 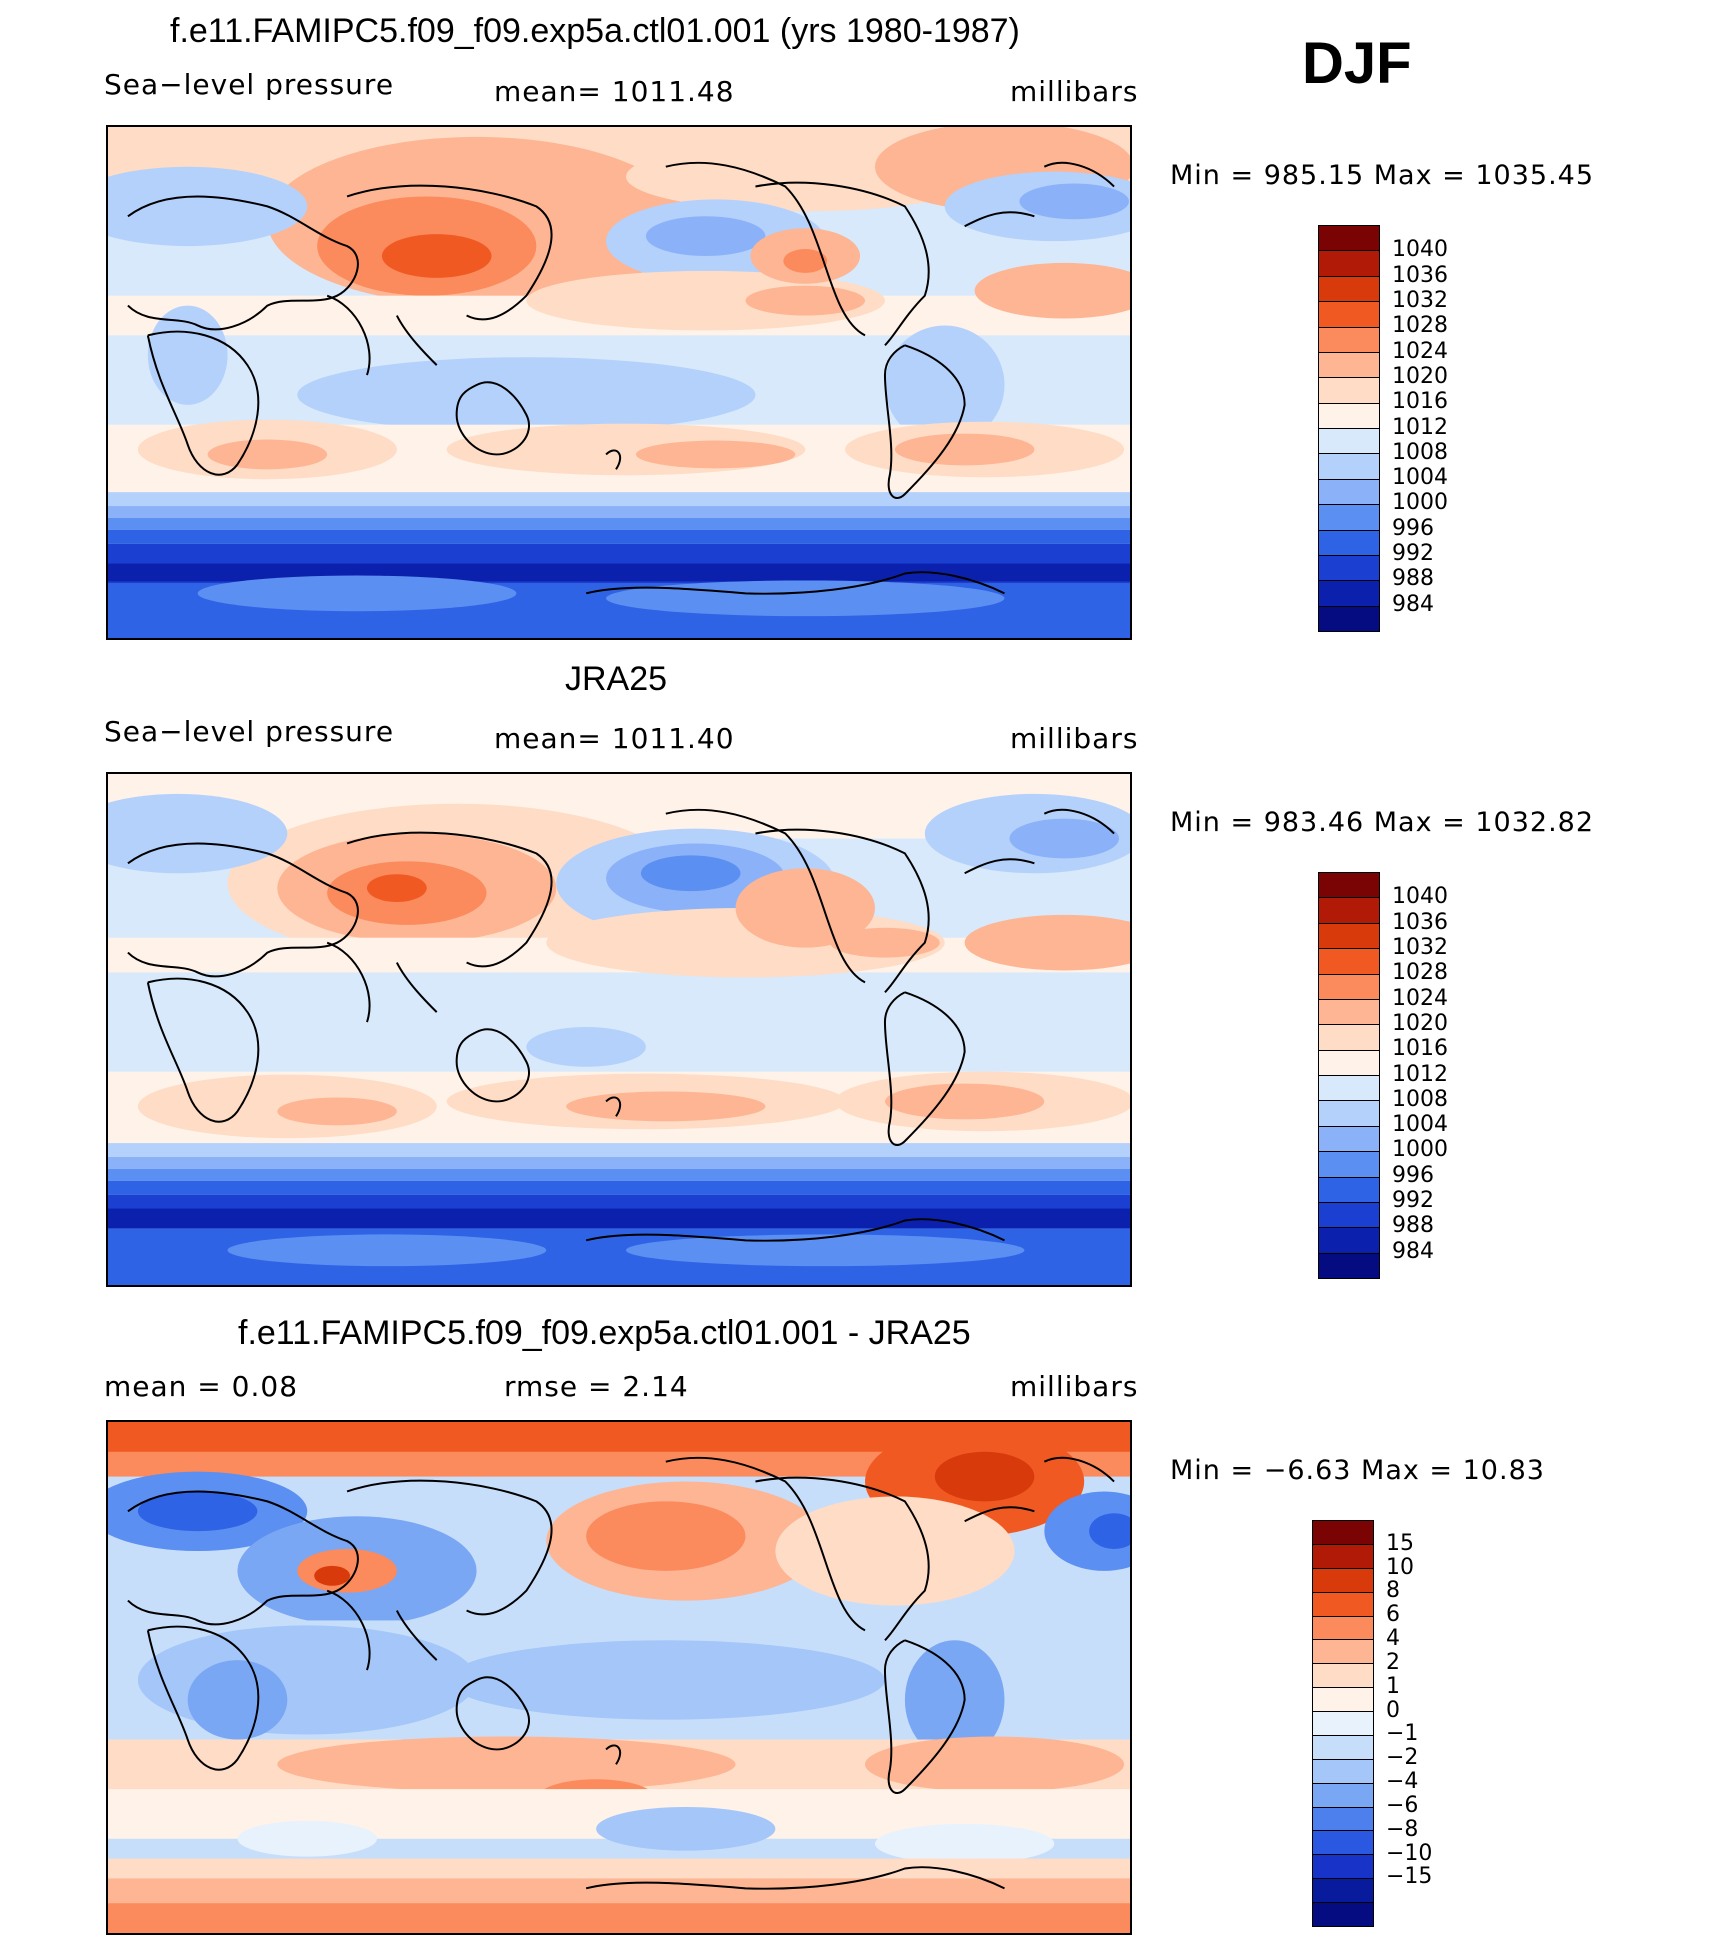 I want to click on colorbar-tick-label: 15, so click(x=1400, y=1543).